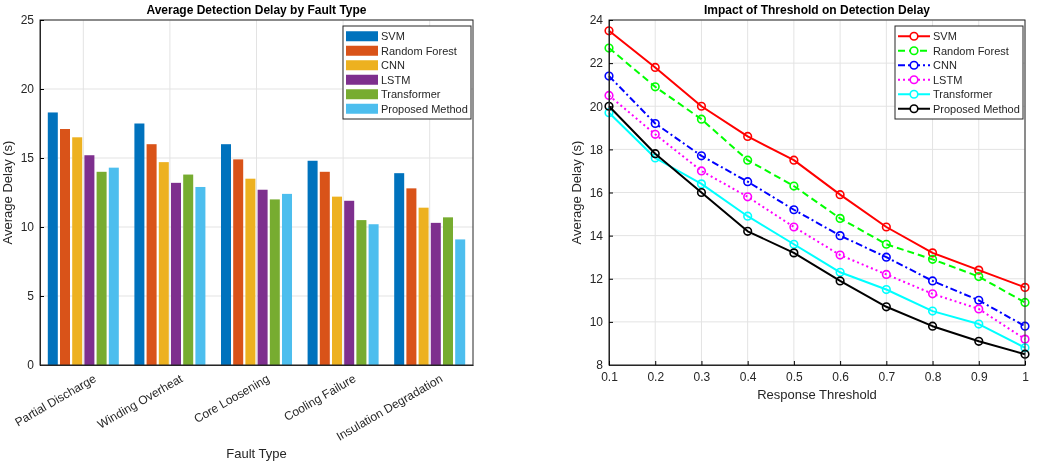  Describe the element at coordinates (795, 376) in the screenshot. I see `x-tick-label: 0.5` at that location.